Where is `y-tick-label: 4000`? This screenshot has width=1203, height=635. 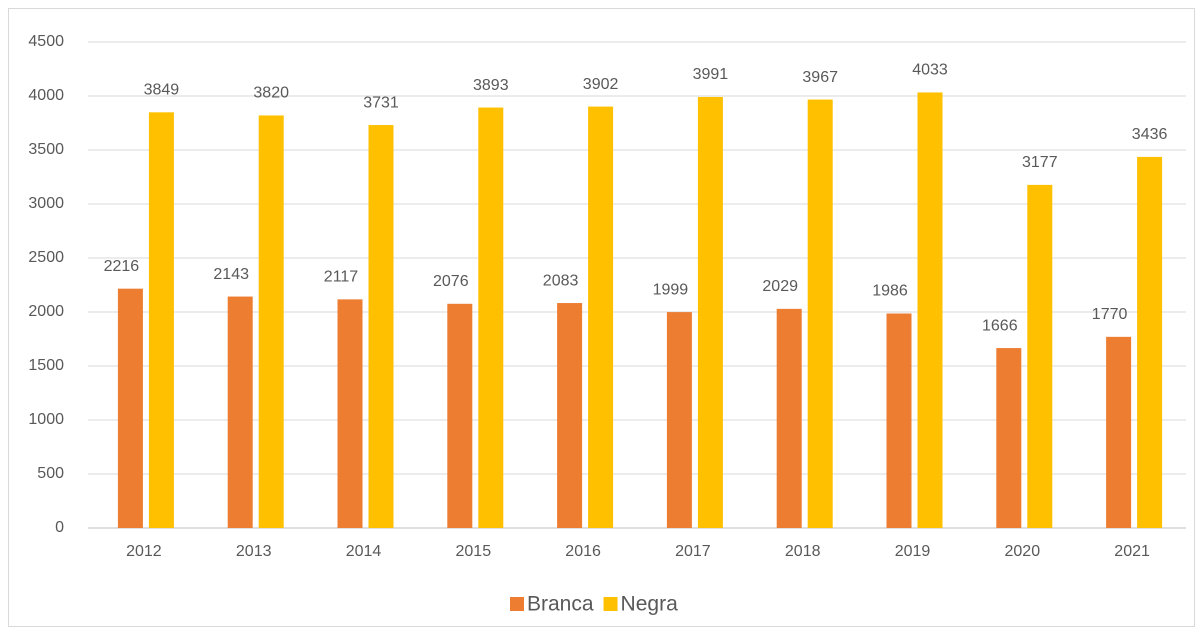 y-tick-label: 4000 is located at coordinates (46, 95).